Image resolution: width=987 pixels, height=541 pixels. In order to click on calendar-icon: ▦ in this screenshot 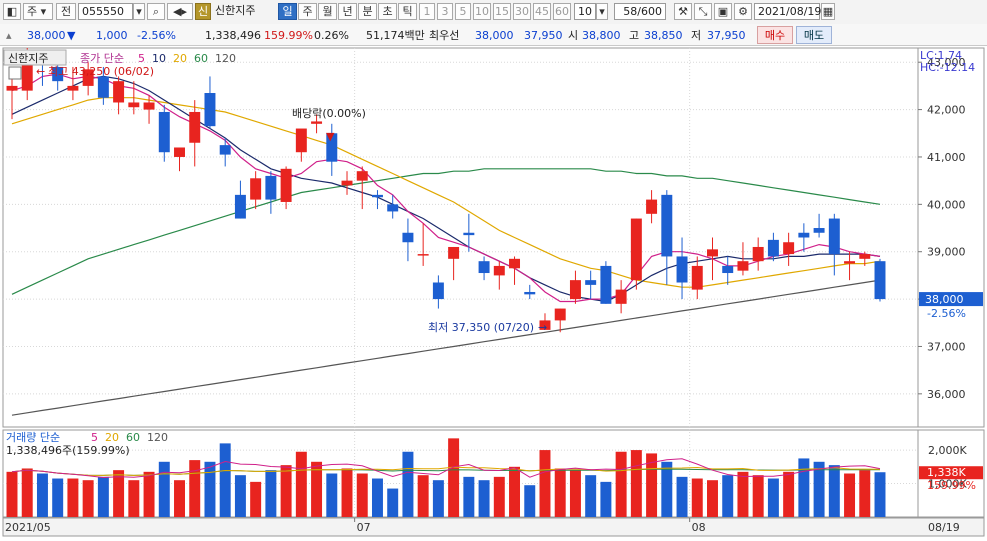, I will do `click(828, 11)`.